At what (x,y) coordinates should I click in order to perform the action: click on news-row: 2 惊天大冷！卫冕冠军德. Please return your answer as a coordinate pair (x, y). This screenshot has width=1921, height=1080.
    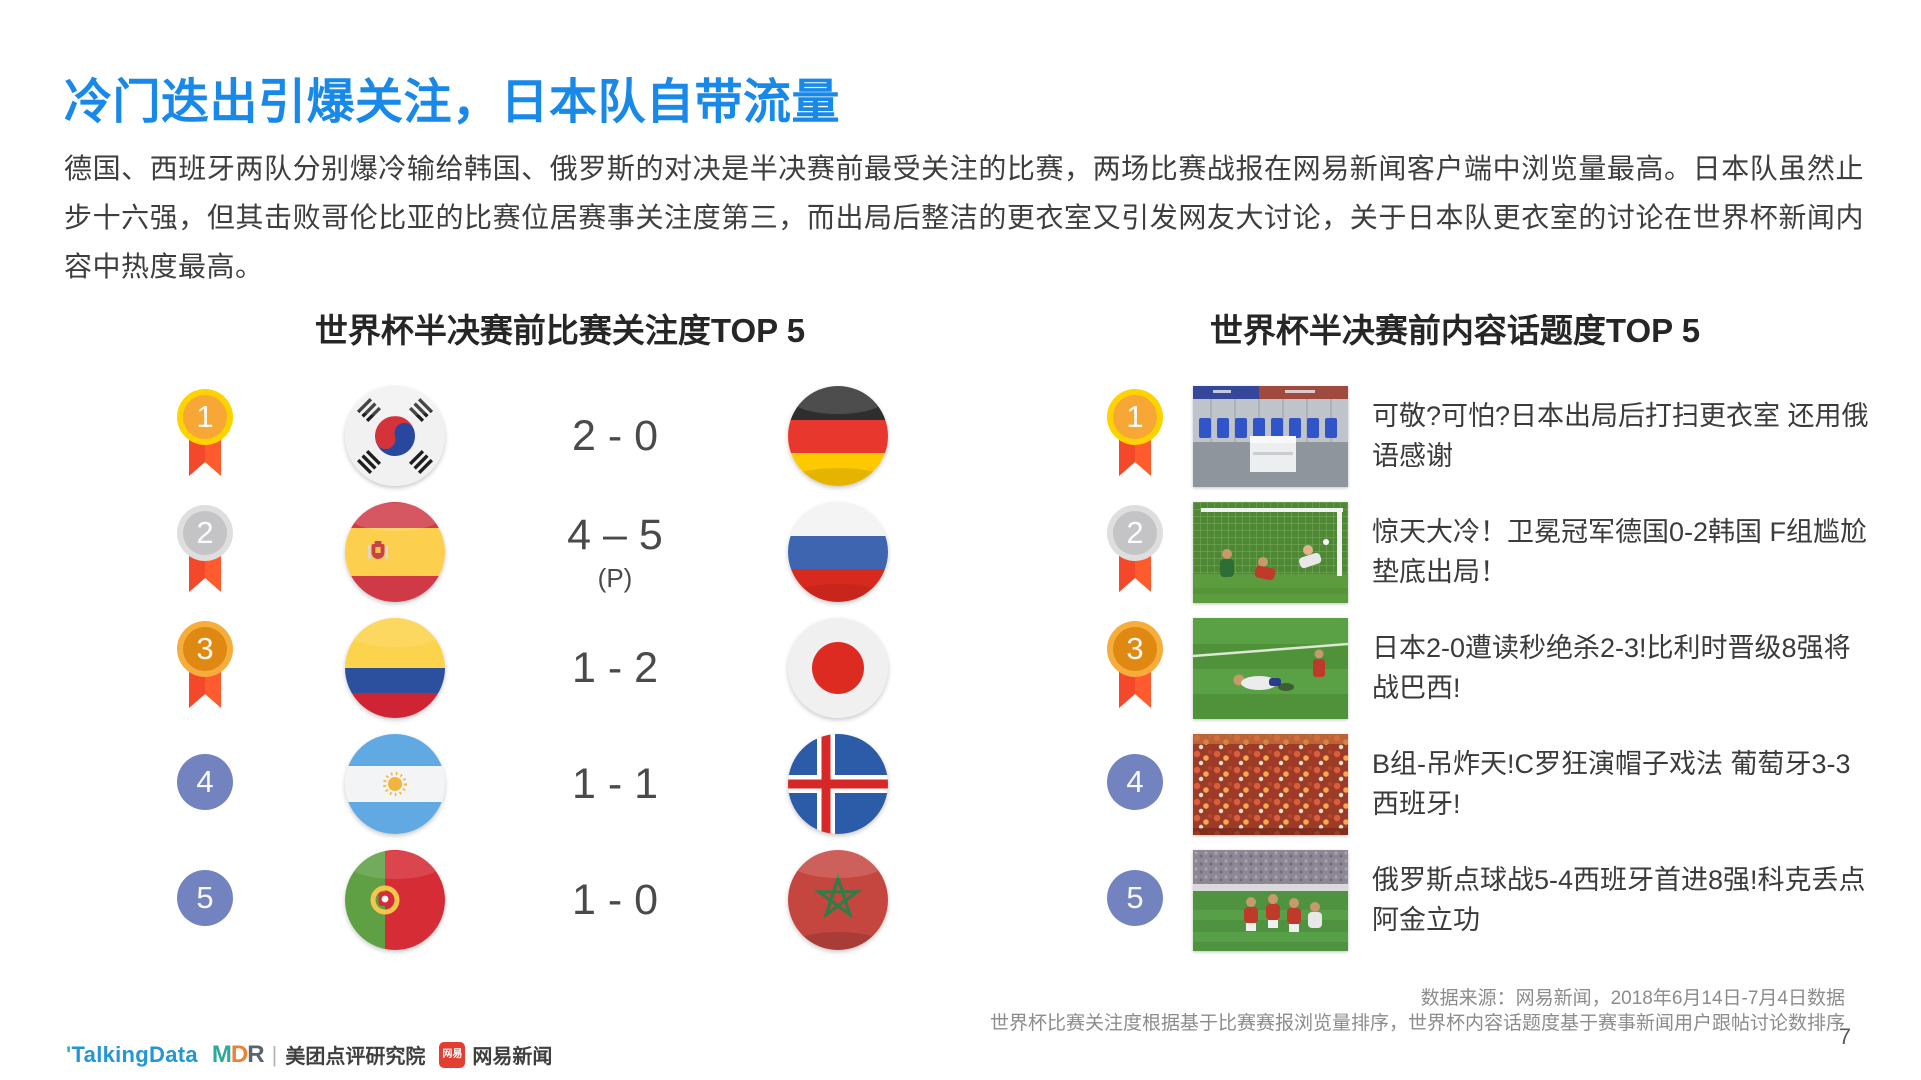
    Looking at the image, I should click on (1491, 552).